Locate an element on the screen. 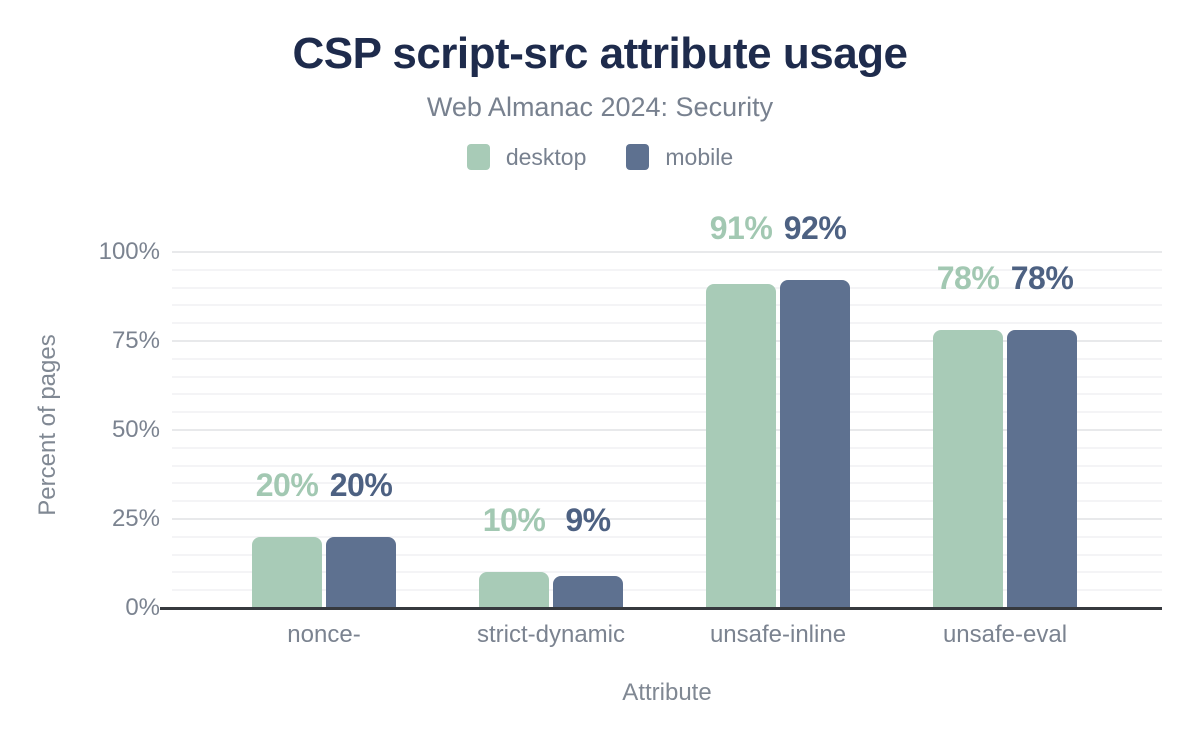  bar-mobile-nonce- is located at coordinates (361, 572).